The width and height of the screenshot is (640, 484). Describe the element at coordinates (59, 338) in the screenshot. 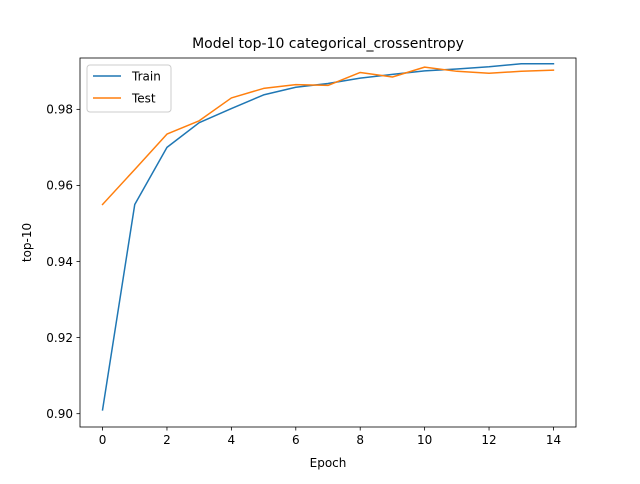

I see `y-tick-label: 0.92` at that location.